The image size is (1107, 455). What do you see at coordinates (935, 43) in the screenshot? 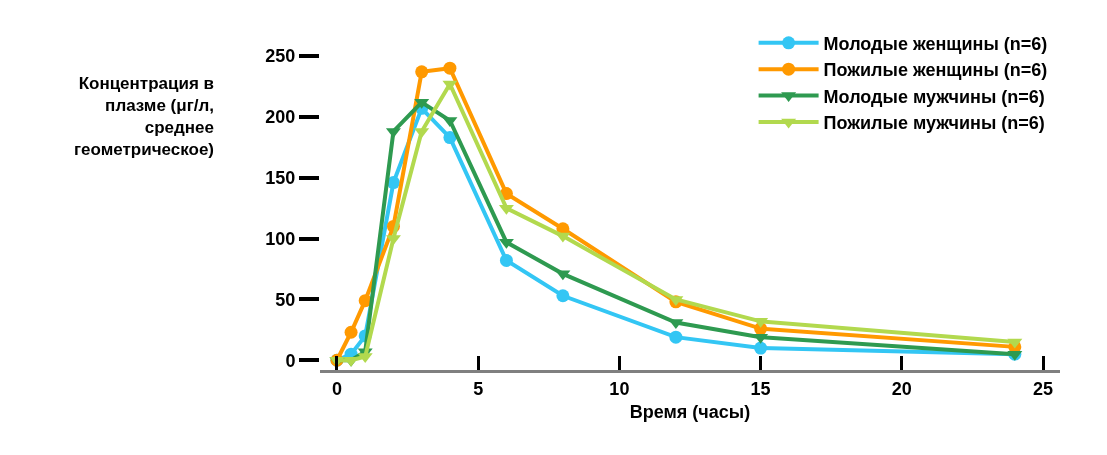
I see `legend-label: Молодые женщины (n=6)` at bounding box center [935, 43].